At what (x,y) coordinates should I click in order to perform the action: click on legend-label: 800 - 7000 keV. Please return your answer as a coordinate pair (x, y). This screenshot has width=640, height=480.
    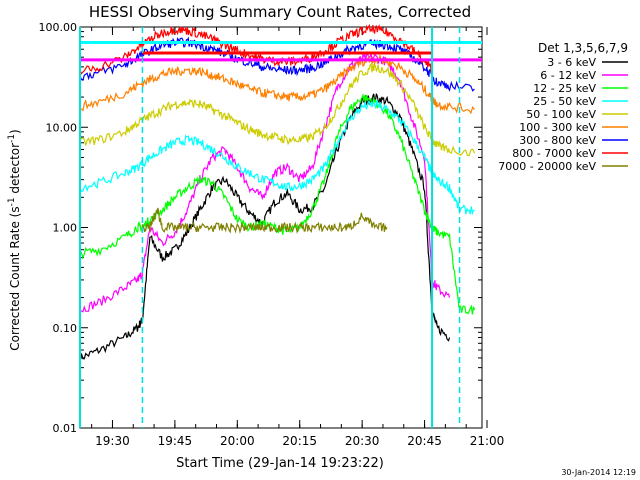
    Looking at the image, I should click on (554, 153).